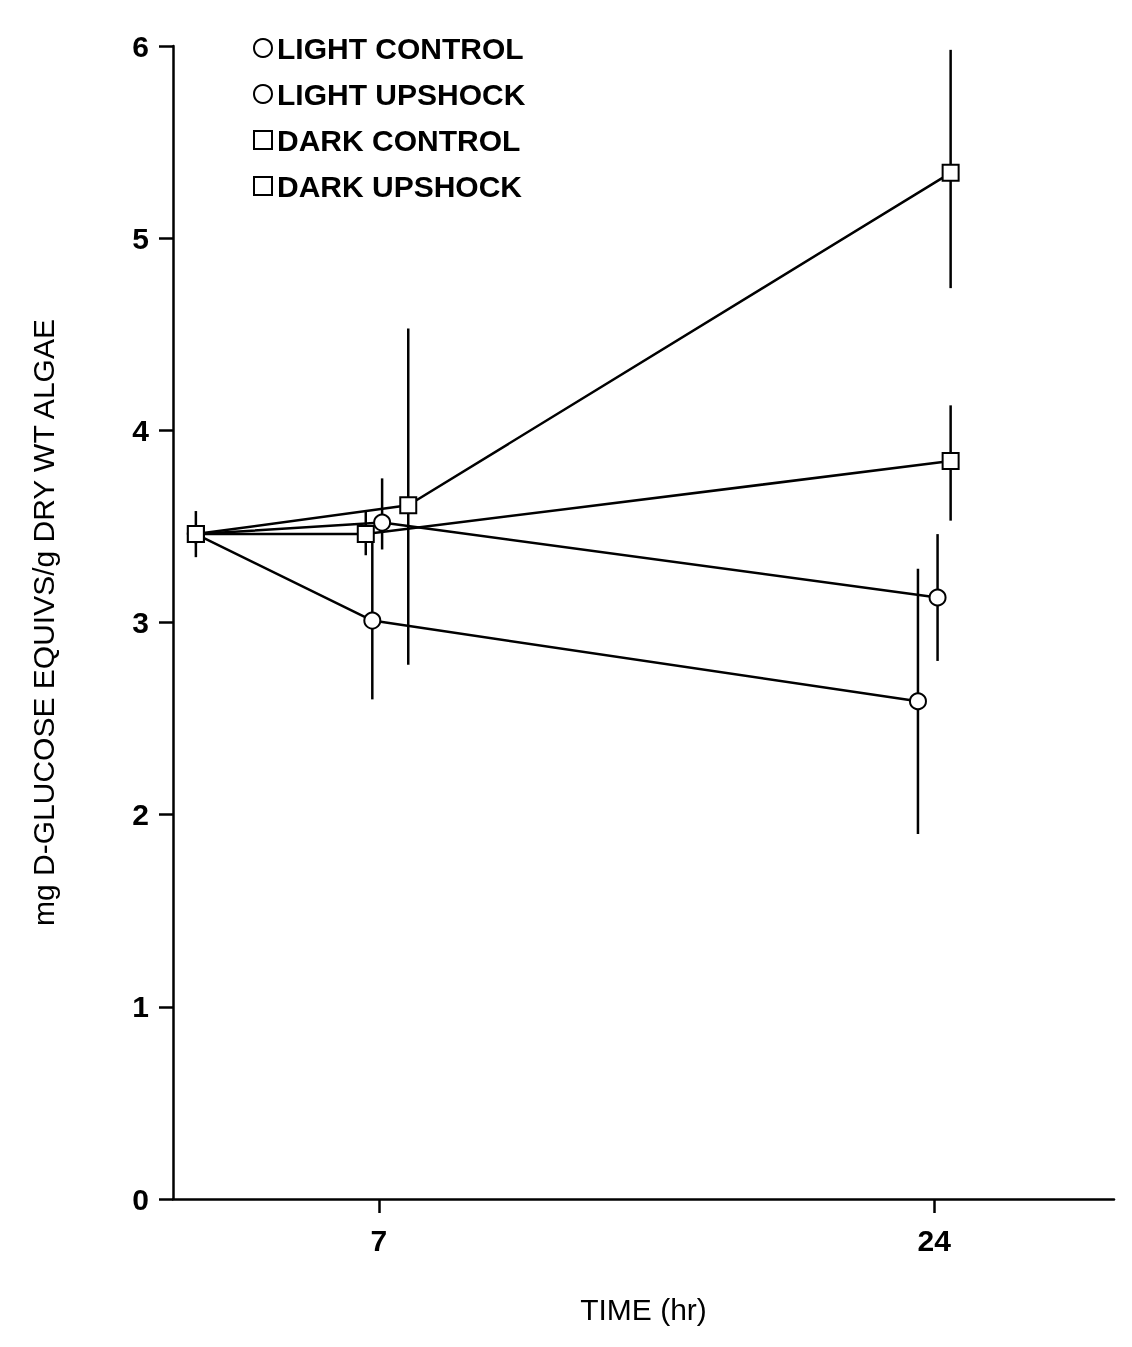 The height and width of the screenshot is (1347, 1132). I want to click on legend-label: DARK UPSHOCK, so click(400, 186).